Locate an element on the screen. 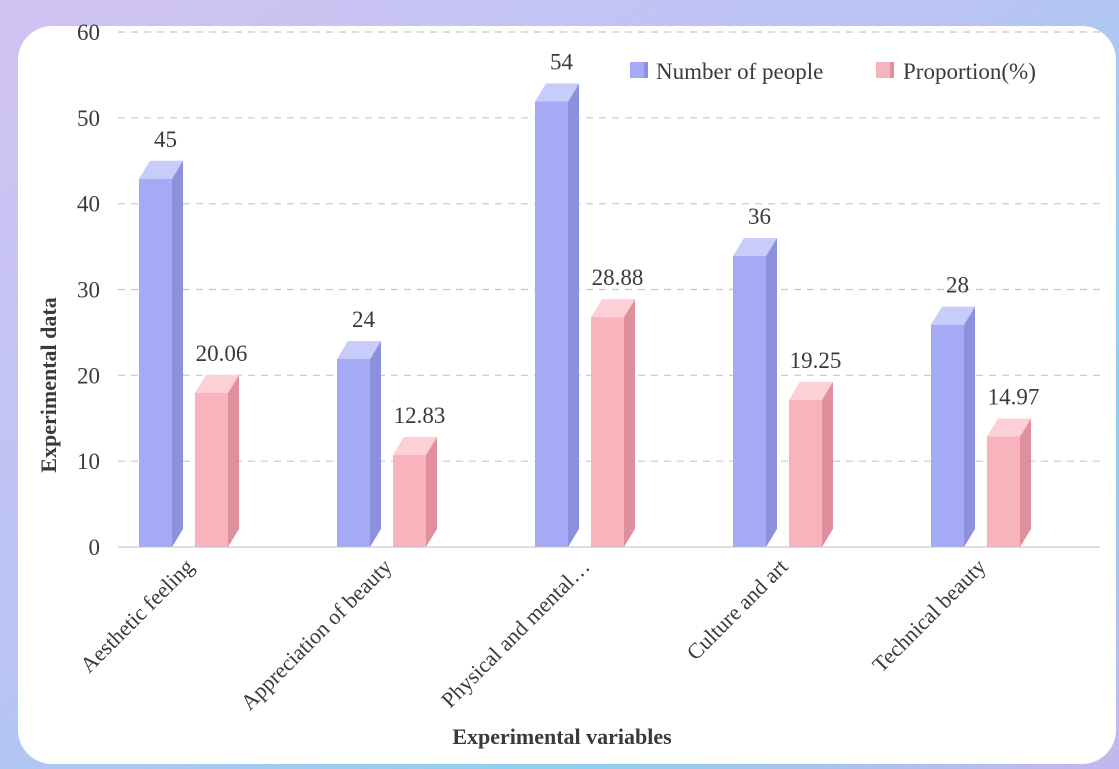 The height and width of the screenshot is (769, 1119). y-tick-label-20: 20 is located at coordinates (88, 375).